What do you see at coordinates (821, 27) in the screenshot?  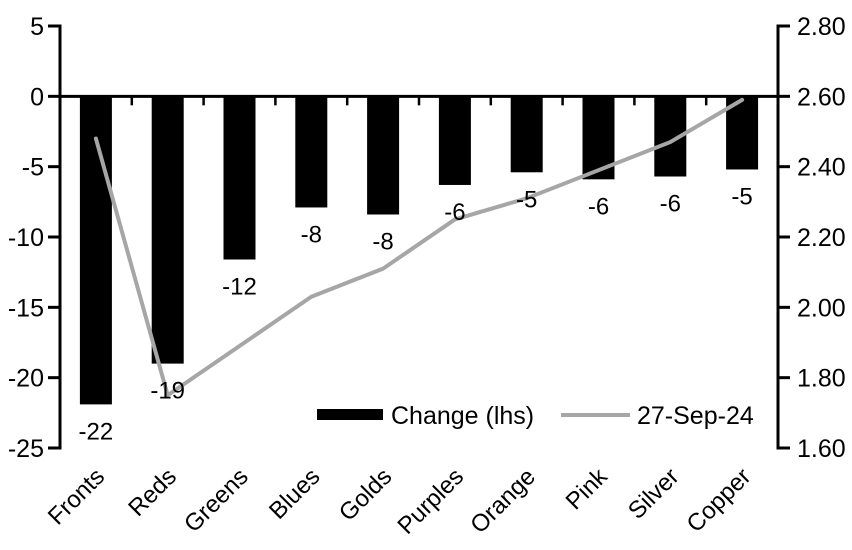 I see `right-axis-tick-label: 2.80` at bounding box center [821, 27].